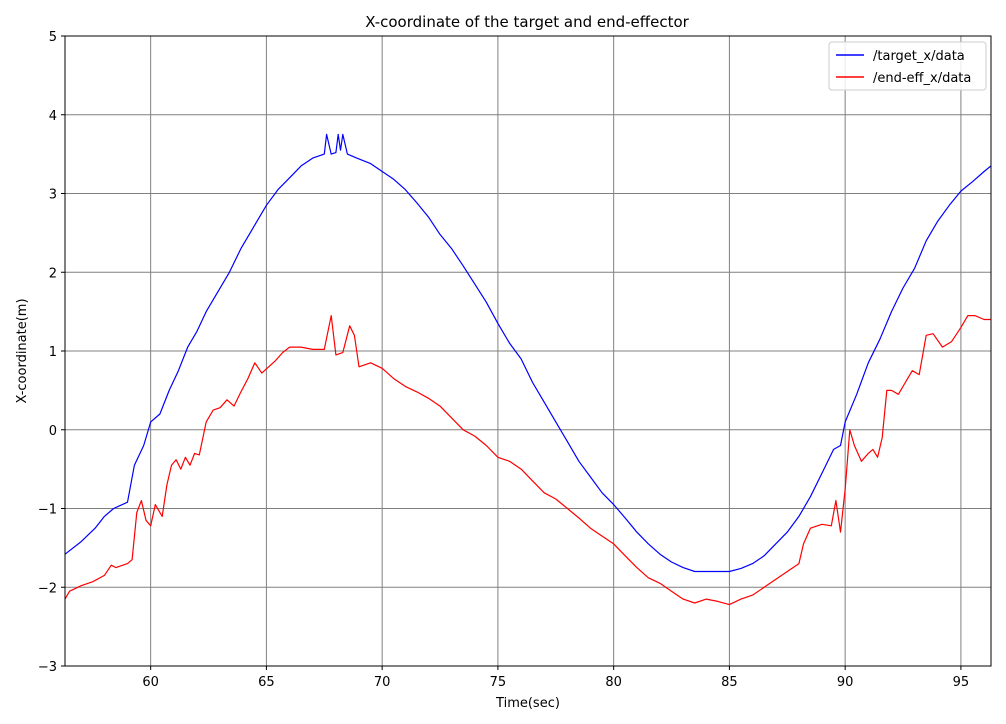  What do you see at coordinates (47, 667) in the screenshot?
I see `y-tick-label: −3` at bounding box center [47, 667].